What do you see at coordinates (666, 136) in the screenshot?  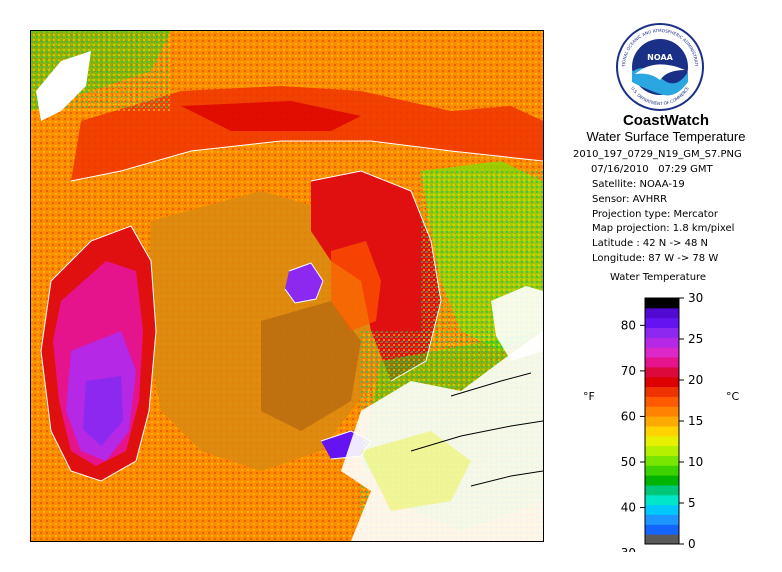 I see `product-title: Water Surface Temperature` at bounding box center [666, 136].